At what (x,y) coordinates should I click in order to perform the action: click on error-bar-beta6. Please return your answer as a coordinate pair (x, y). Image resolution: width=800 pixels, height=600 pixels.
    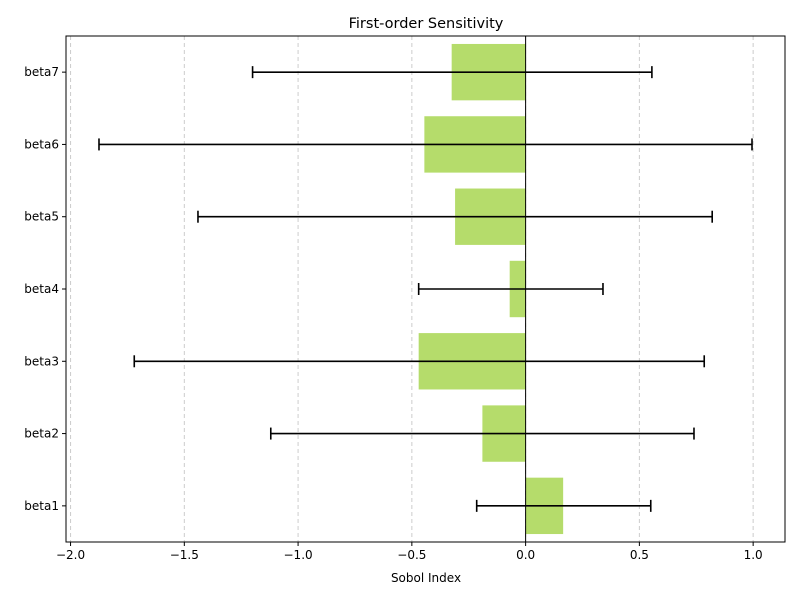
    Looking at the image, I should click on (425, 144).